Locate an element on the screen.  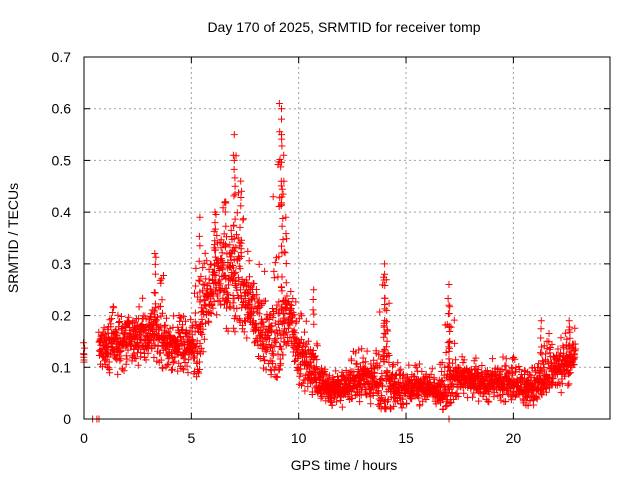
y-tick-label: 0.1 is located at coordinates (62, 367).